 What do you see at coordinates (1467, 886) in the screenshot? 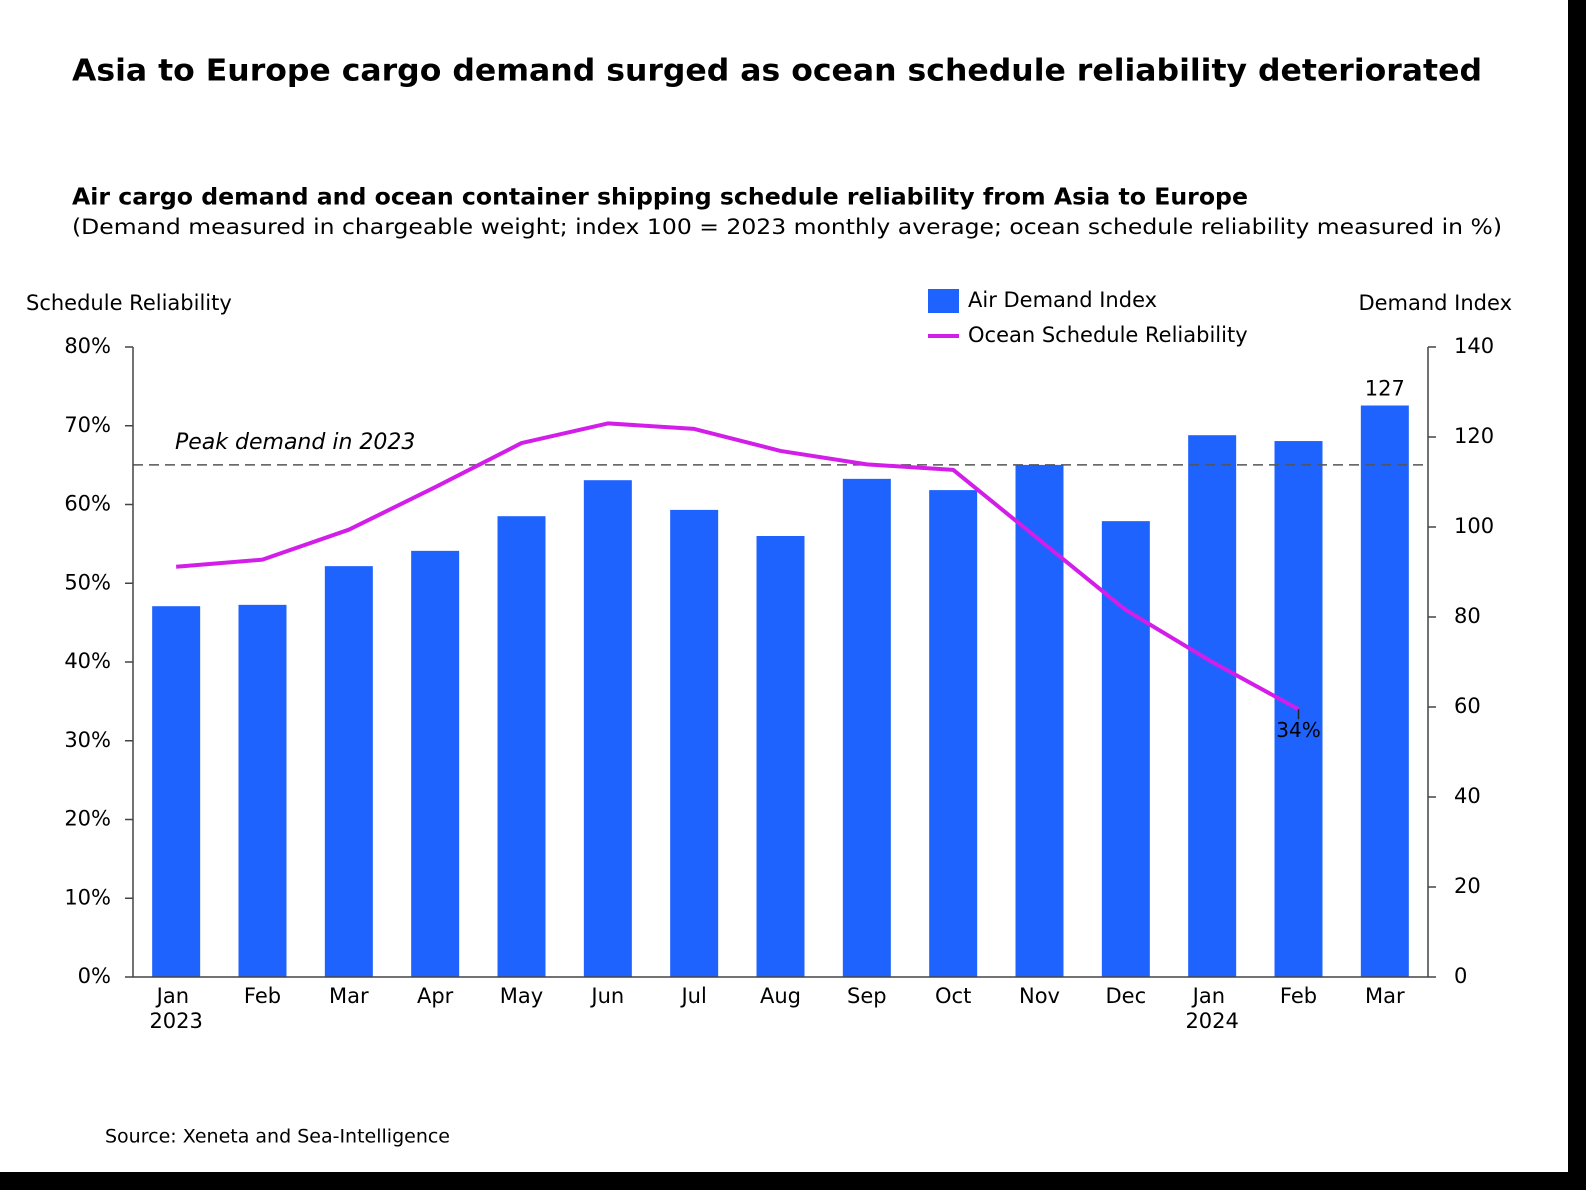
I see `y2-tick-label: 20` at bounding box center [1467, 886].